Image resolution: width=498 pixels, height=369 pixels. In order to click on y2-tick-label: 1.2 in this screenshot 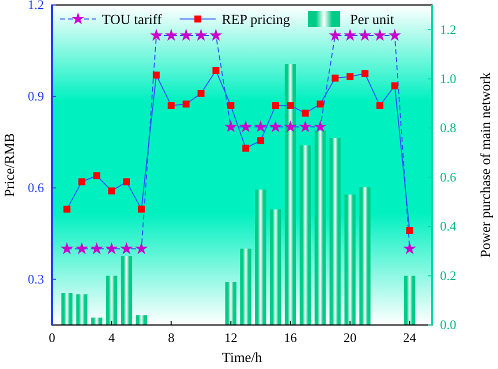, I will do `click(448, 29)`.